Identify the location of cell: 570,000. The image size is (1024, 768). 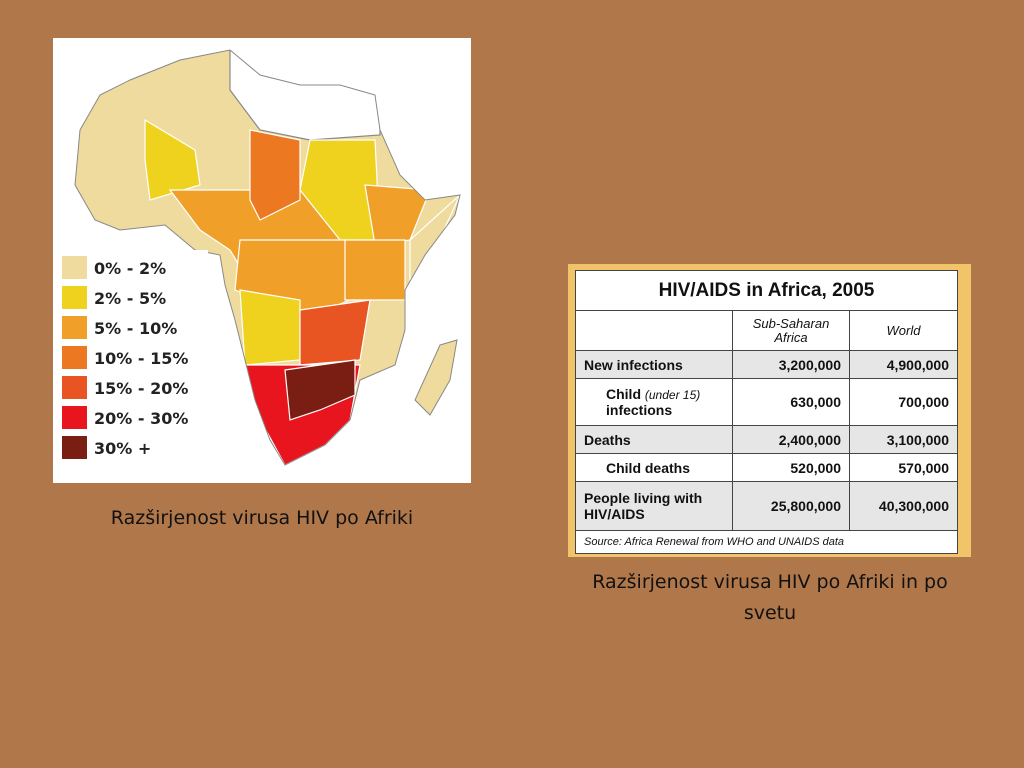
(903, 467).